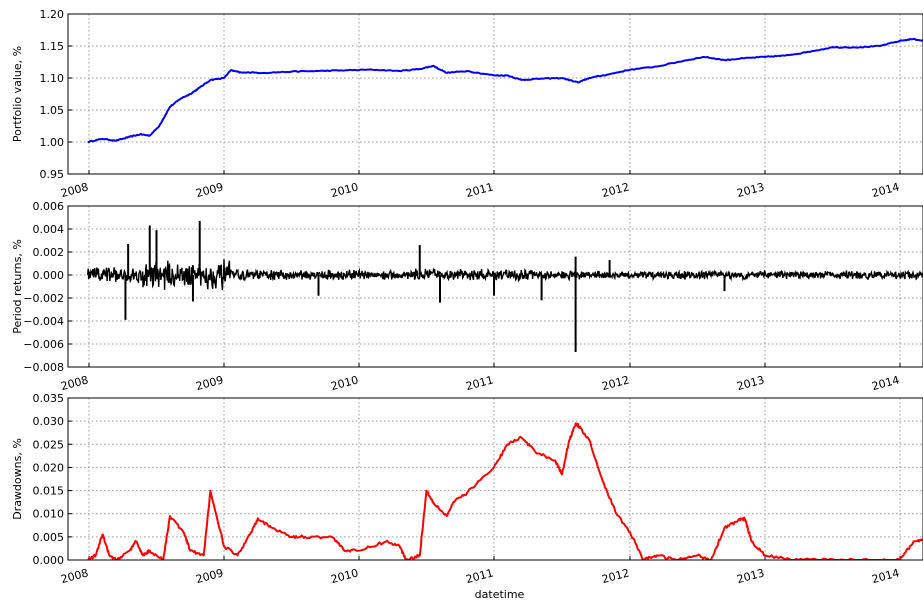 The height and width of the screenshot is (601, 923). I want to click on panel-3-y-tick-label: 0.015, so click(49, 491).